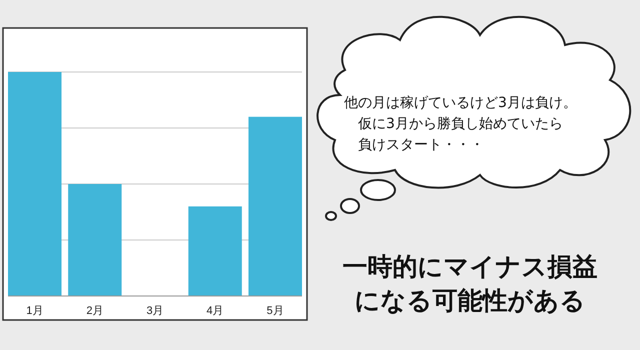  Describe the element at coordinates (35, 310) in the screenshot. I see `x-tick-label: 1月` at that location.